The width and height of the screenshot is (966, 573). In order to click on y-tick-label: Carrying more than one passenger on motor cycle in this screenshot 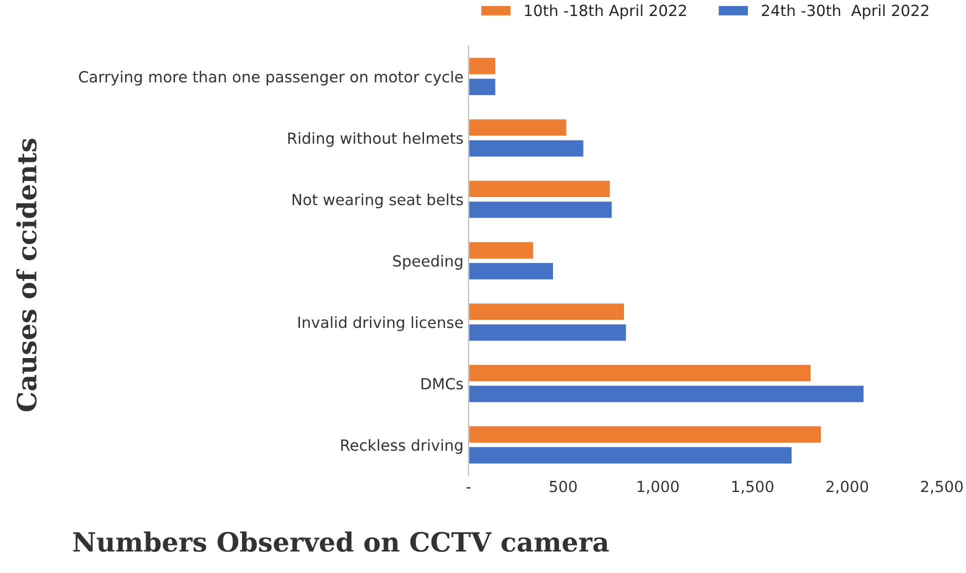, I will do `click(271, 78)`.